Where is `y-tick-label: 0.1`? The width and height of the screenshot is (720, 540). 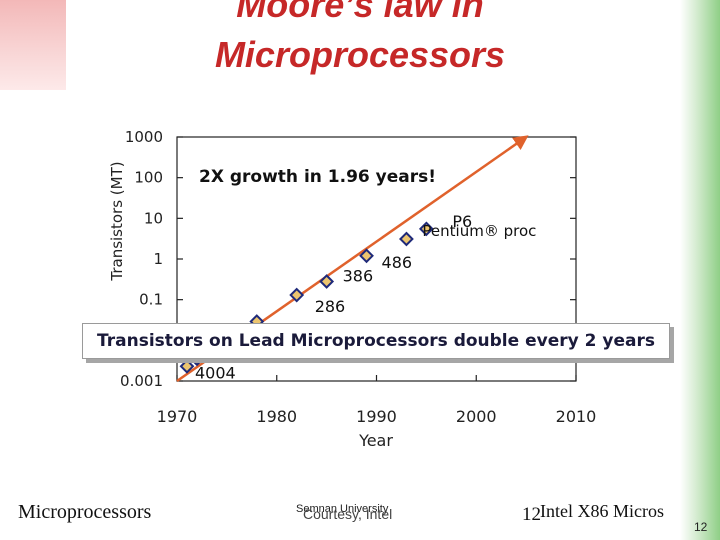
y-tick-label: 0.1 is located at coordinates (151, 300).